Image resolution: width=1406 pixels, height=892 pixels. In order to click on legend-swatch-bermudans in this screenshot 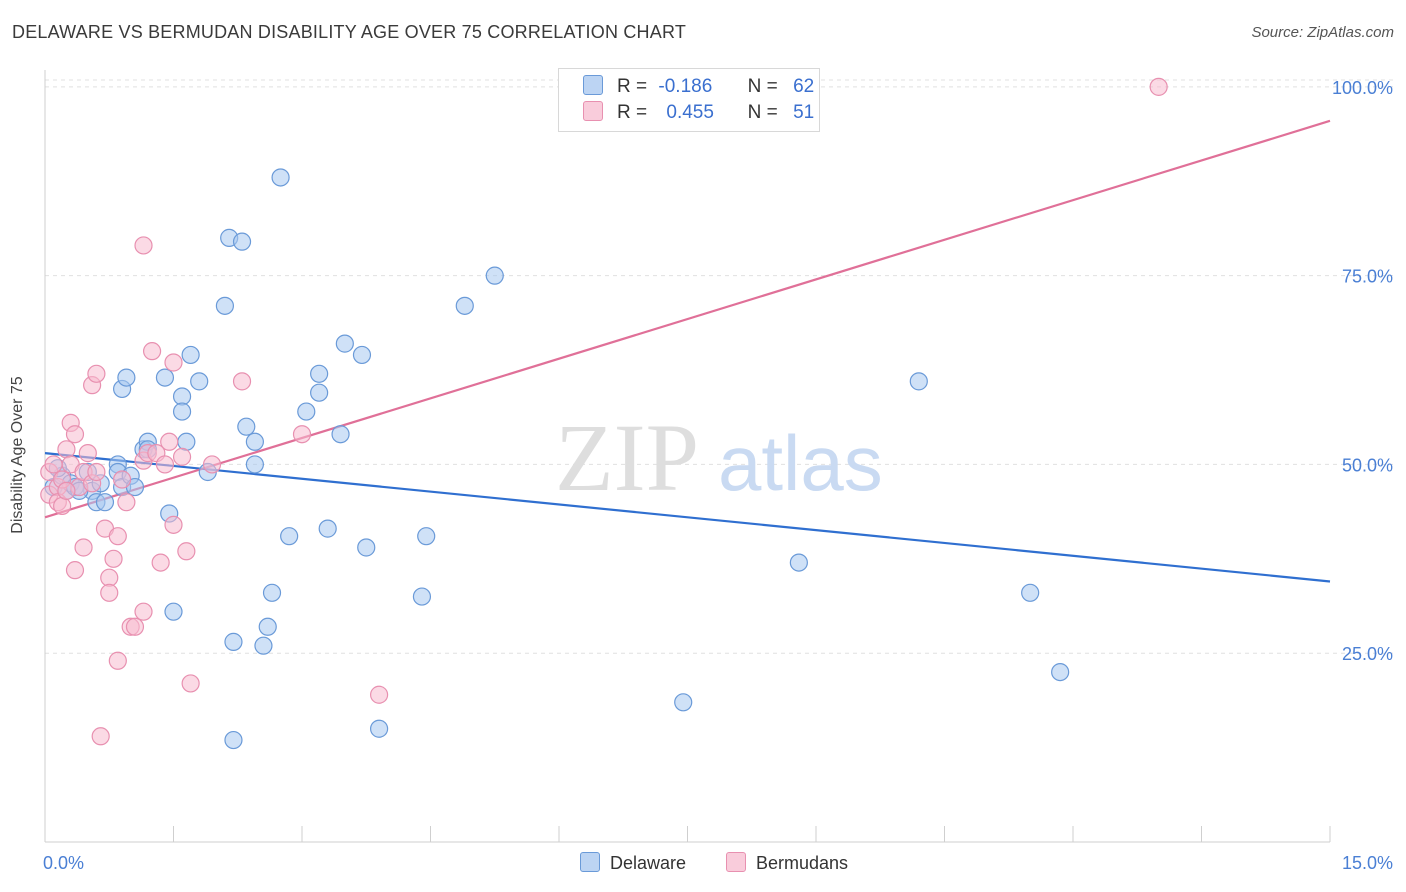, I will do `click(593, 111)`.